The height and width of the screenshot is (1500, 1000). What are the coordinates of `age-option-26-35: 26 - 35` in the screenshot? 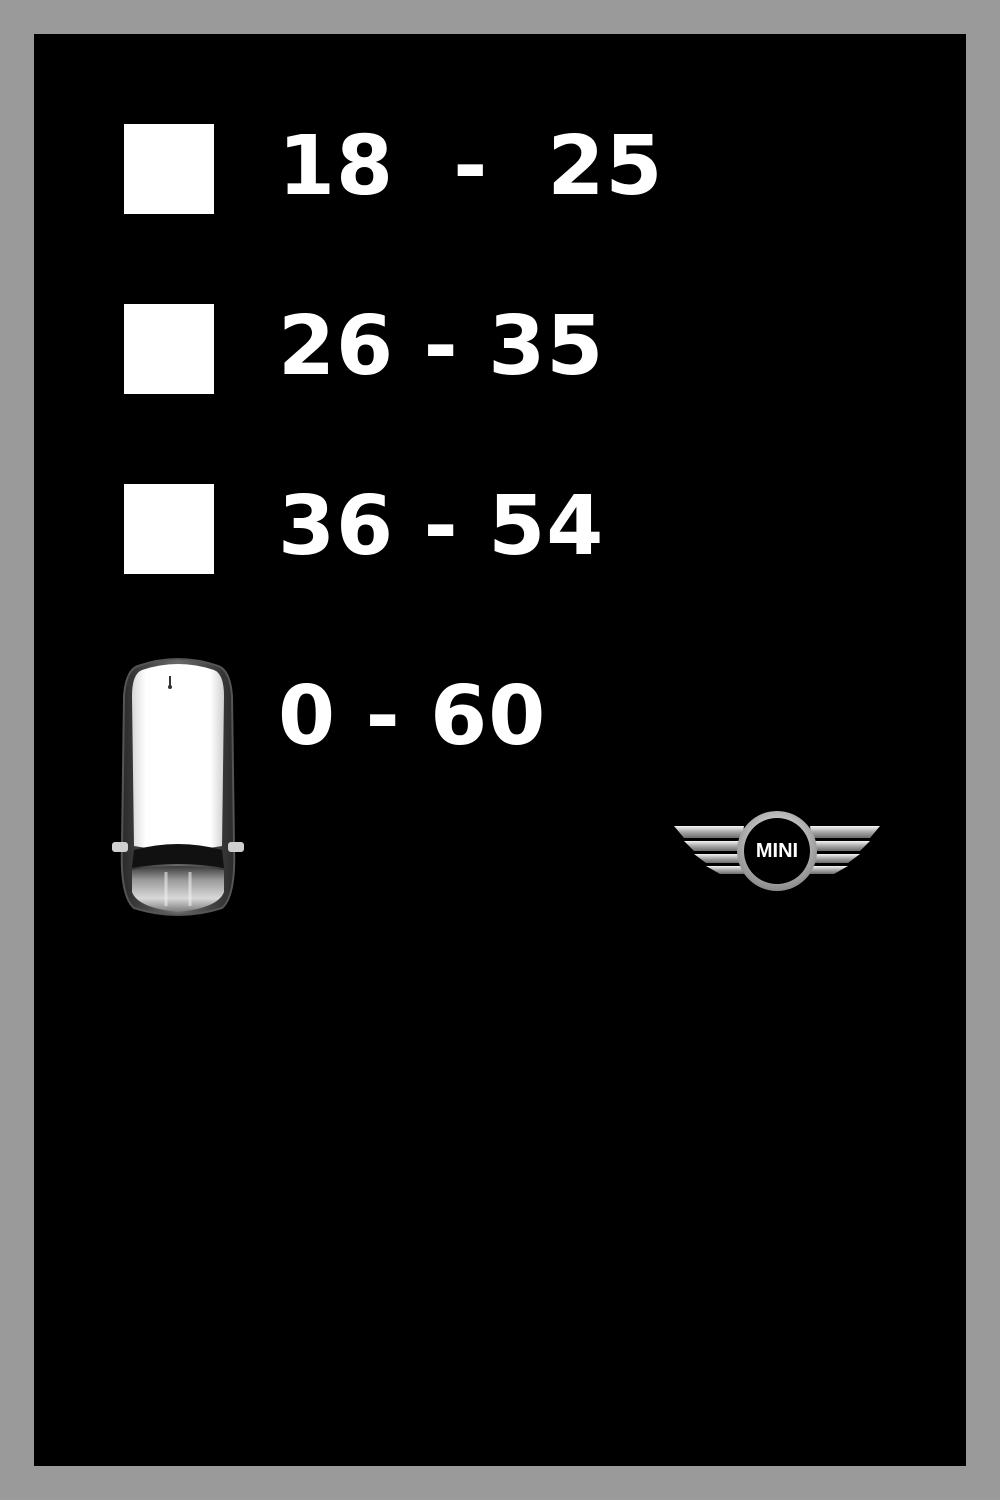 It's located at (500, 364).